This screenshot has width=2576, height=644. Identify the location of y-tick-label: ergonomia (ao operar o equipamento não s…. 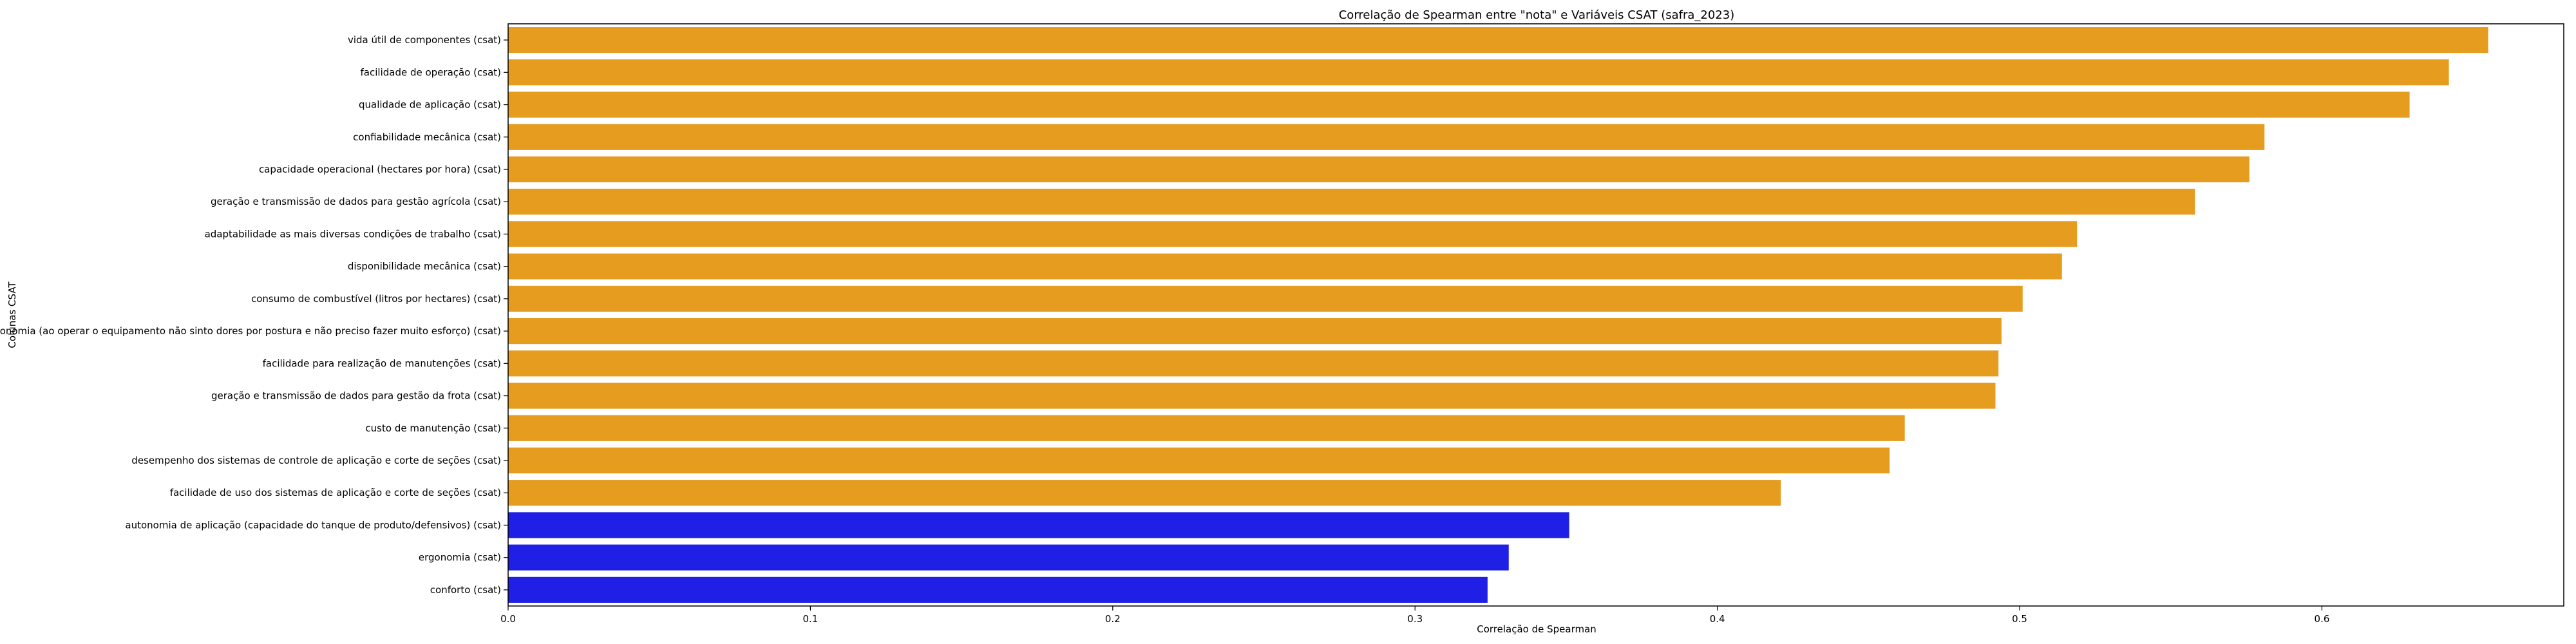
(250, 331).